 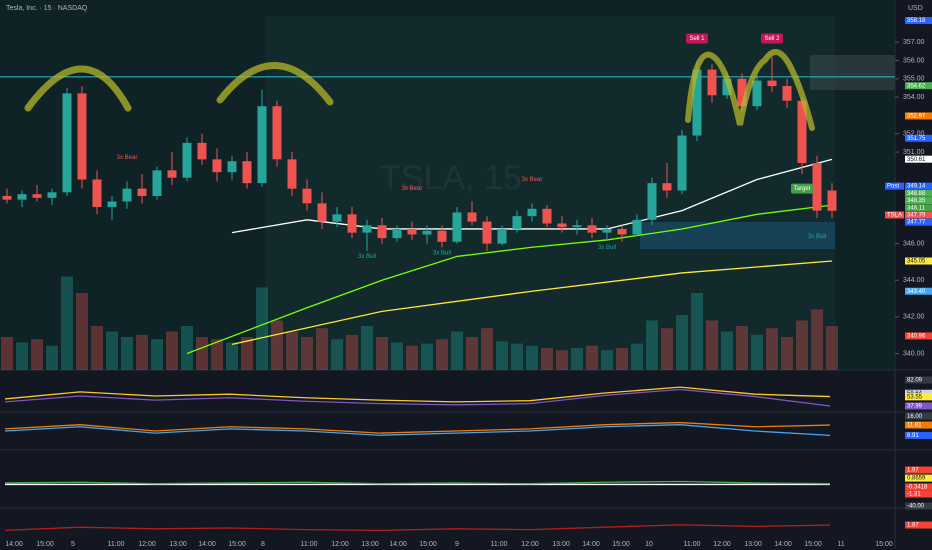 What do you see at coordinates (750, 90) in the screenshot?
I see `pattern-arc` at bounding box center [750, 90].